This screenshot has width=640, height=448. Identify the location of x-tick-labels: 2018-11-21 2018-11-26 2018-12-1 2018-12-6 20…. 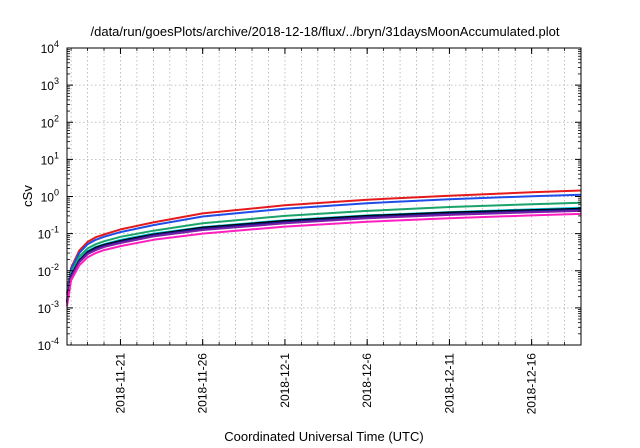
(325, 384).